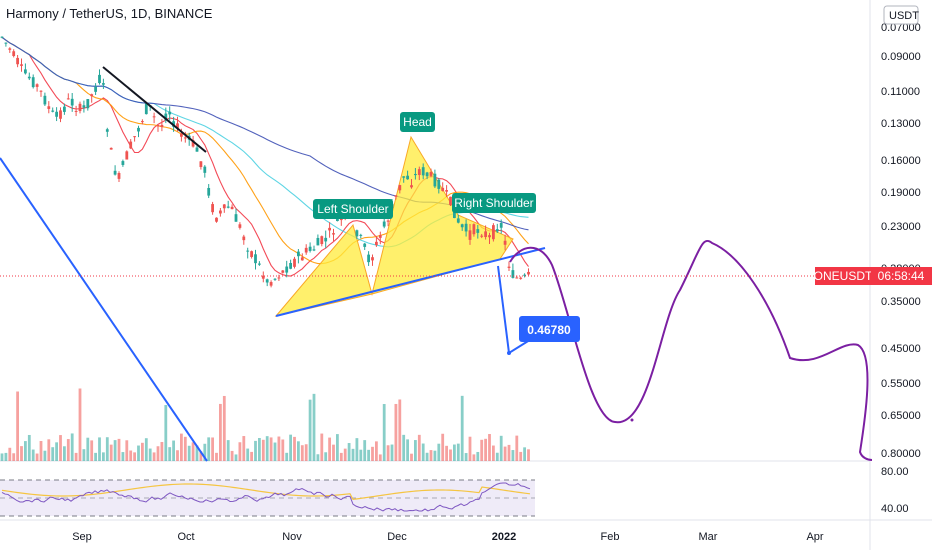  What do you see at coordinates (397, 537) in the screenshot?
I see `x-tick-label: Dec` at bounding box center [397, 537].